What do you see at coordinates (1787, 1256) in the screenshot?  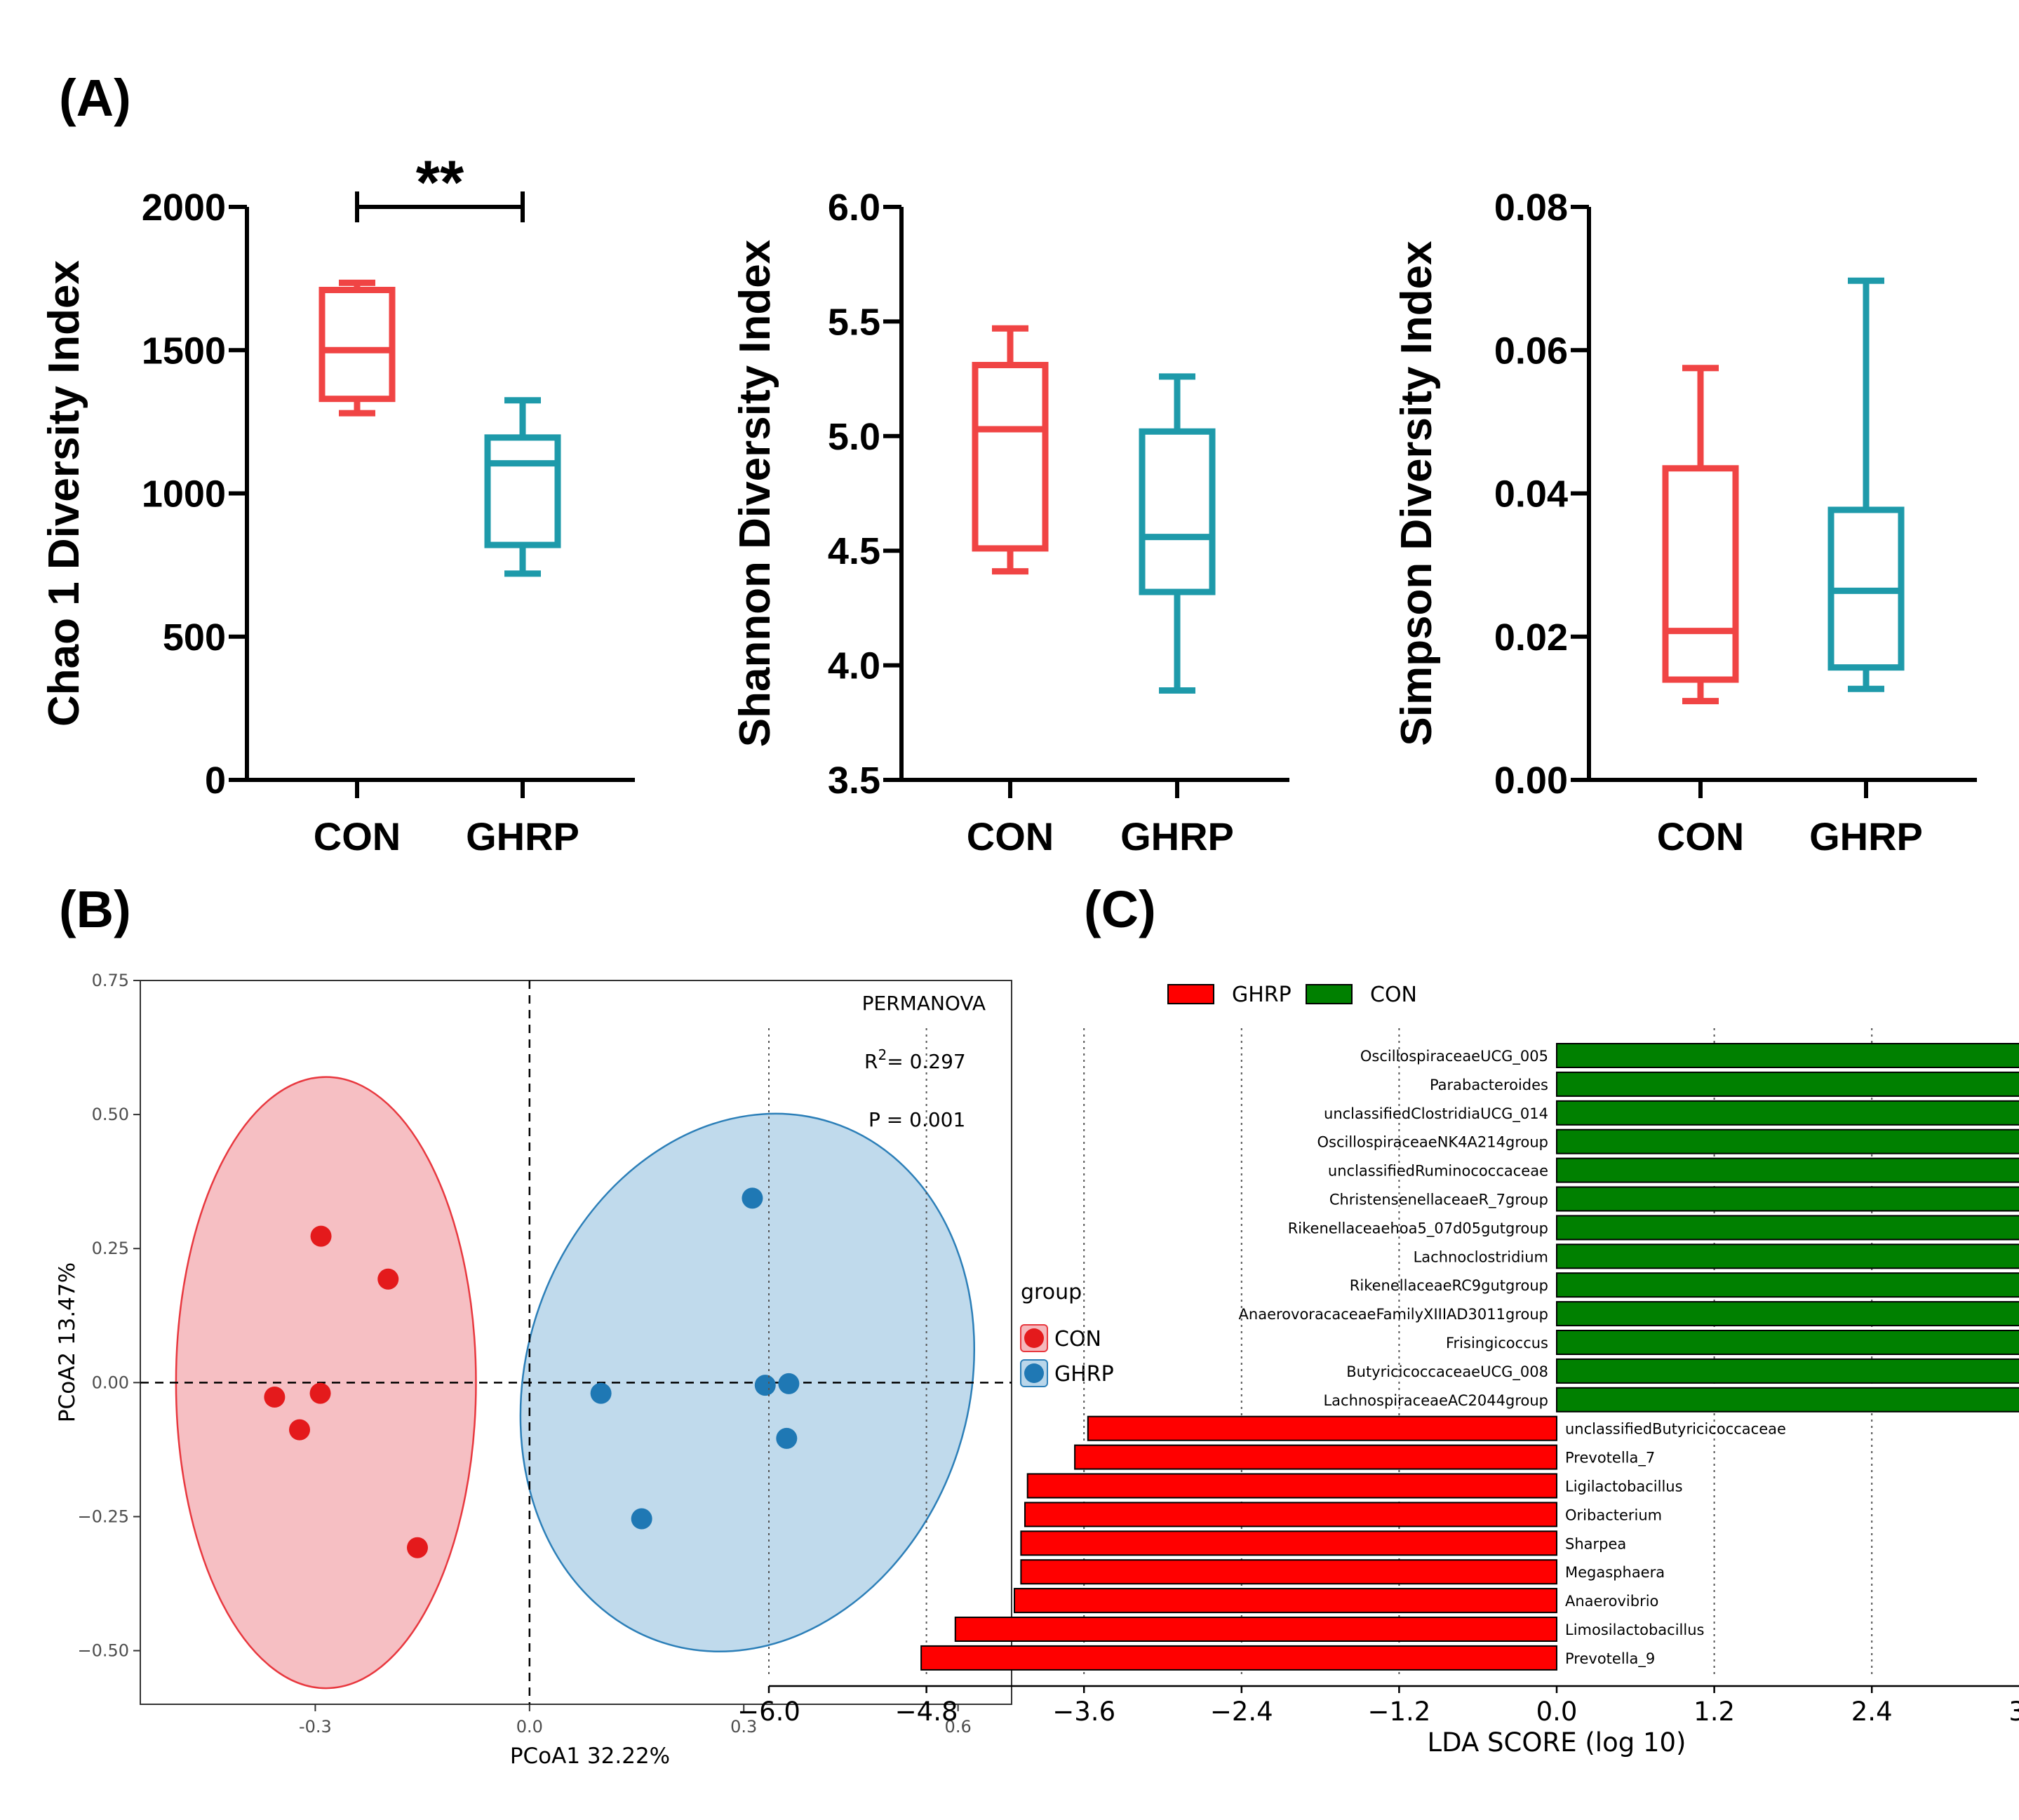 I see `lefse-bar-lachnoclostridium` at bounding box center [1787, 1256].